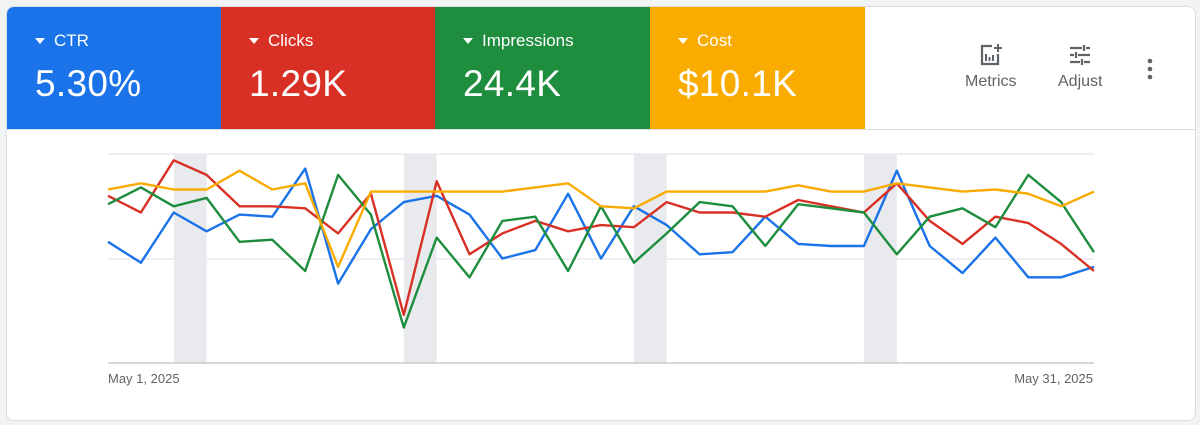 This screenshot has width=1200, height=425. What do you see at coordinates (991, 55) in the screenshot?
I see `add-chart-icon` at bounding box center [991, 55].